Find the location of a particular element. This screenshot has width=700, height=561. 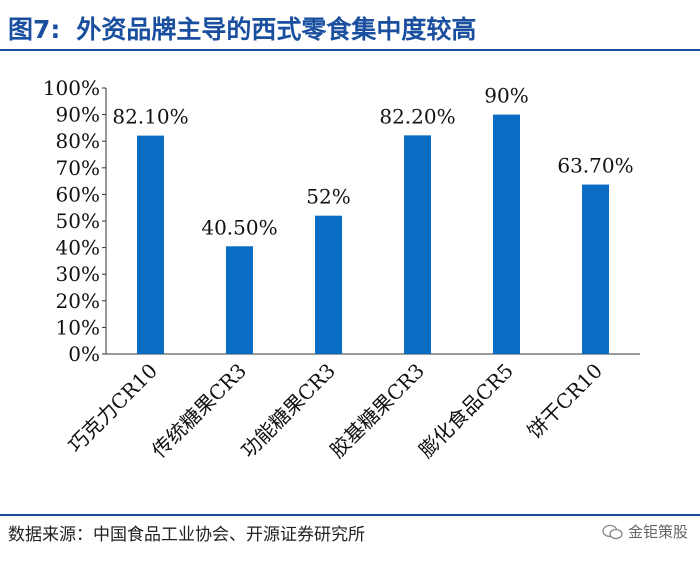

y-tick-label: 80% is located at coordinates (78, 141).